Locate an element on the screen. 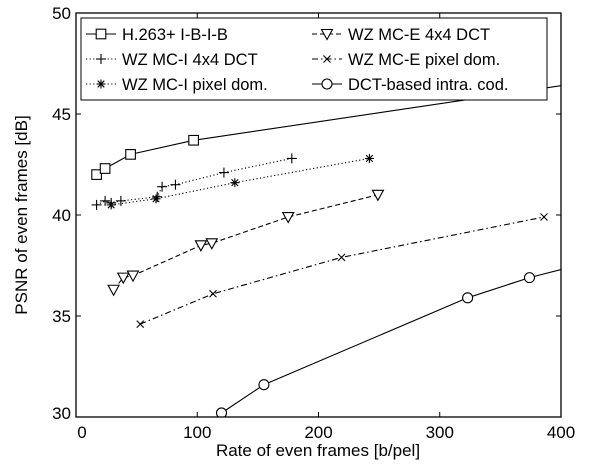 This screenshot has width=590, height=464. x-tick-label: 400 is located at coordinates (561, 432).